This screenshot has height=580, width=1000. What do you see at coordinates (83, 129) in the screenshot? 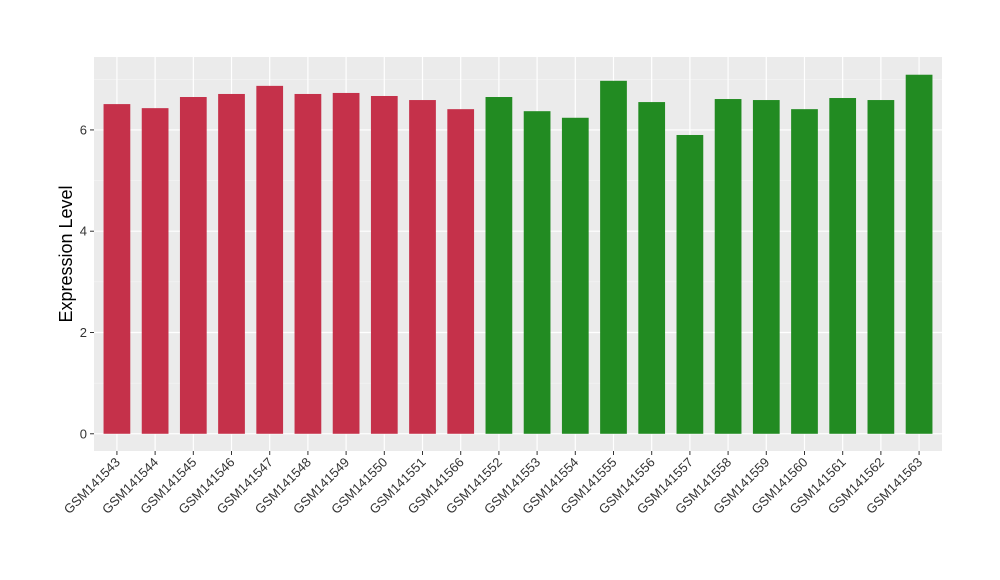
I see `y-tick-label: 6` at bounding box center [83, 129].